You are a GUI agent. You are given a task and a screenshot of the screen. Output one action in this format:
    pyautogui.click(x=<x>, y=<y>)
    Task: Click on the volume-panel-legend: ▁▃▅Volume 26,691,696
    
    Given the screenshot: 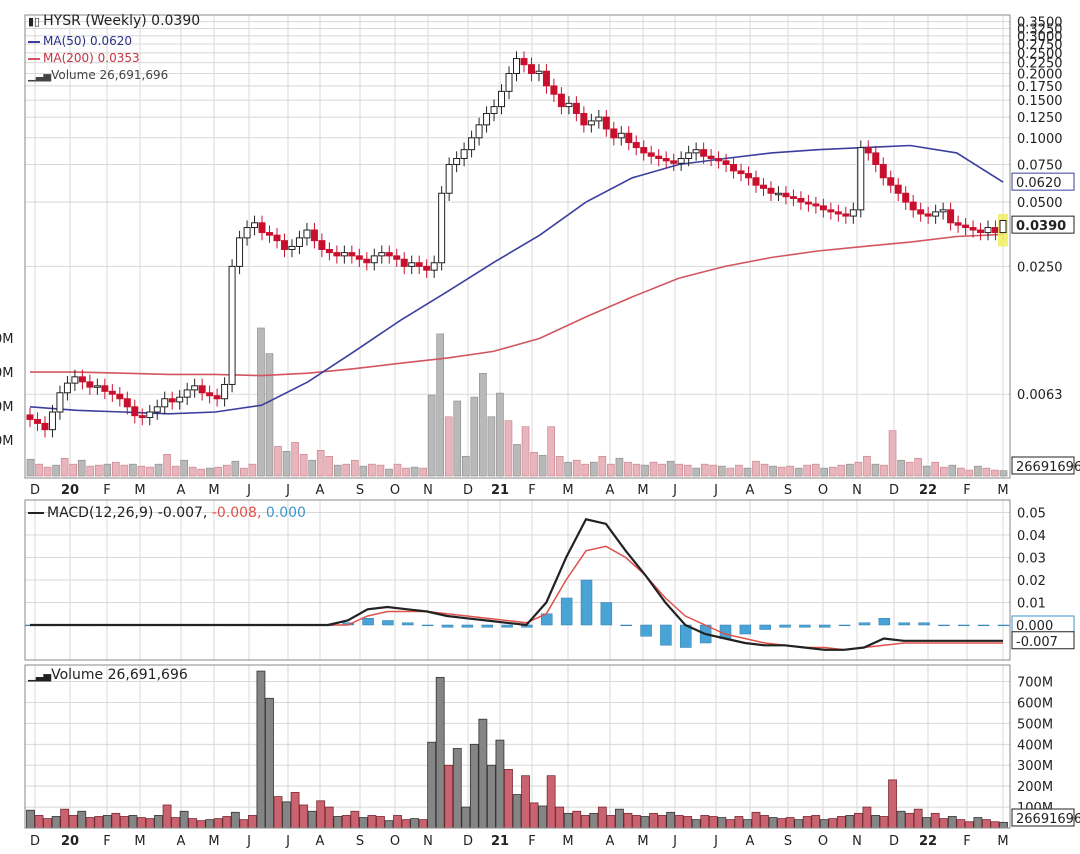 What is the action you would take?
    pyautogui.click(x=108, y=675)
    